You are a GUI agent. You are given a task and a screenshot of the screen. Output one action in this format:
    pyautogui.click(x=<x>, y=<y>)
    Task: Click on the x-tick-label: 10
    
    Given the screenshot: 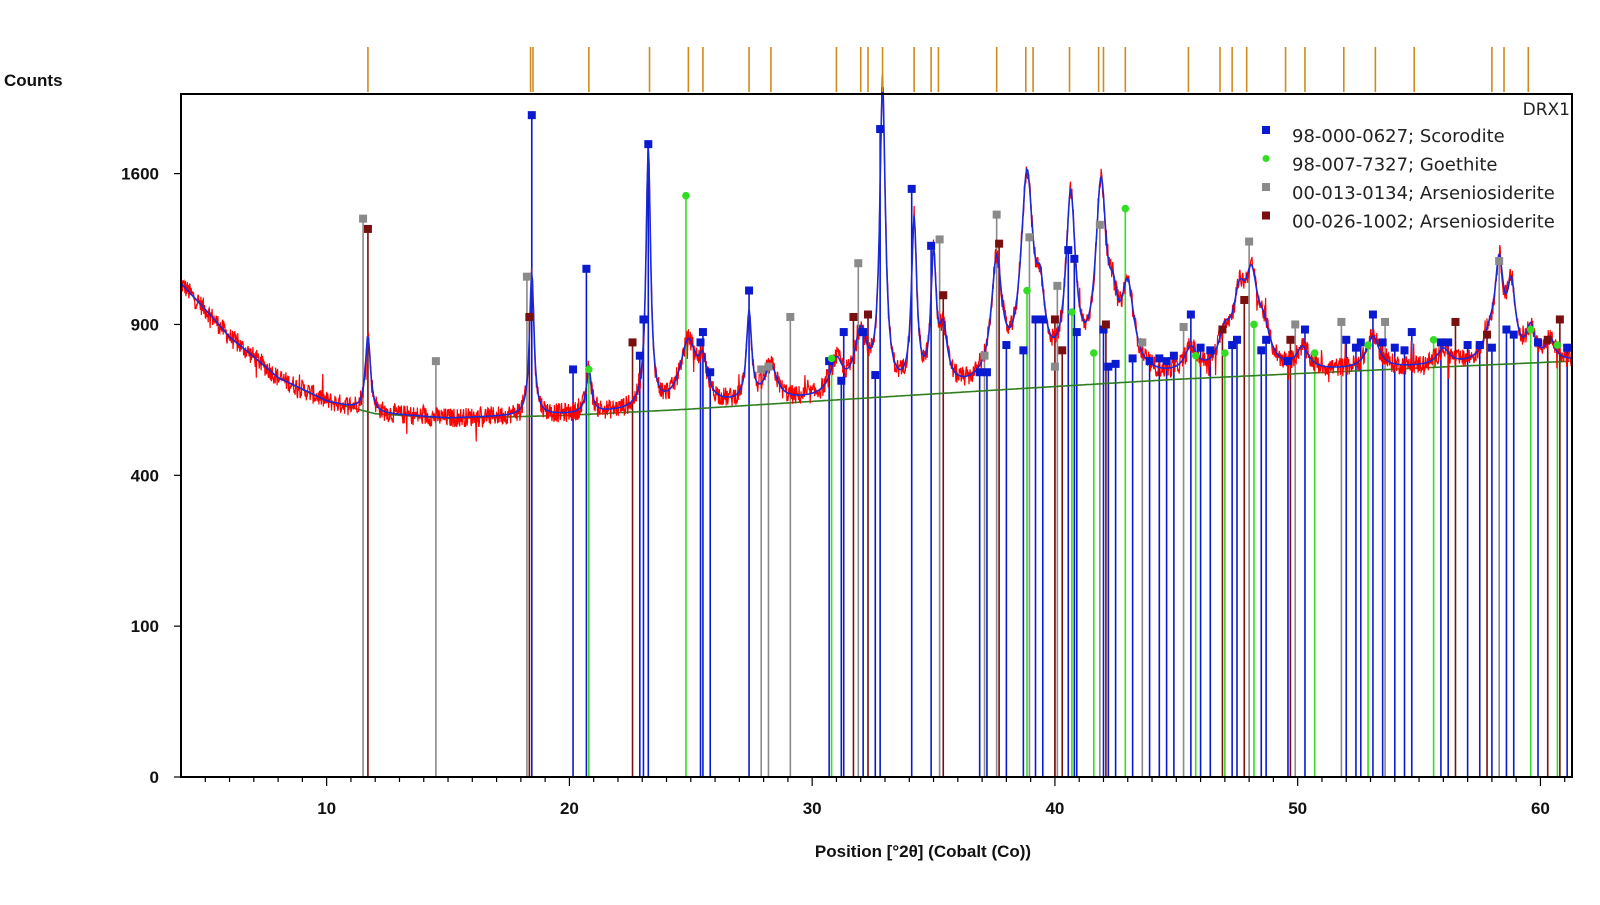 What is the action you would take?
    pyautogui.click(x=326, y=808)
    